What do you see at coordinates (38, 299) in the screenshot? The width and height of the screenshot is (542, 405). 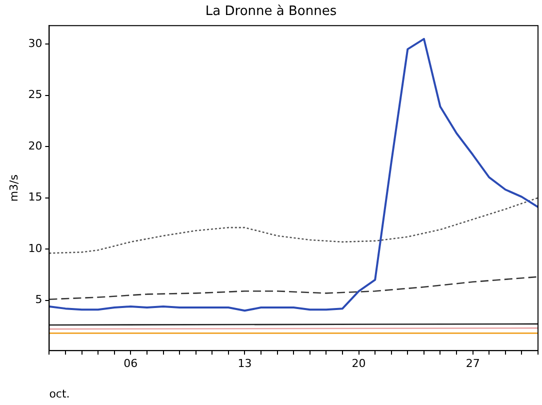 I see `y-tick-label: 5` at bounding box center [38, 299].